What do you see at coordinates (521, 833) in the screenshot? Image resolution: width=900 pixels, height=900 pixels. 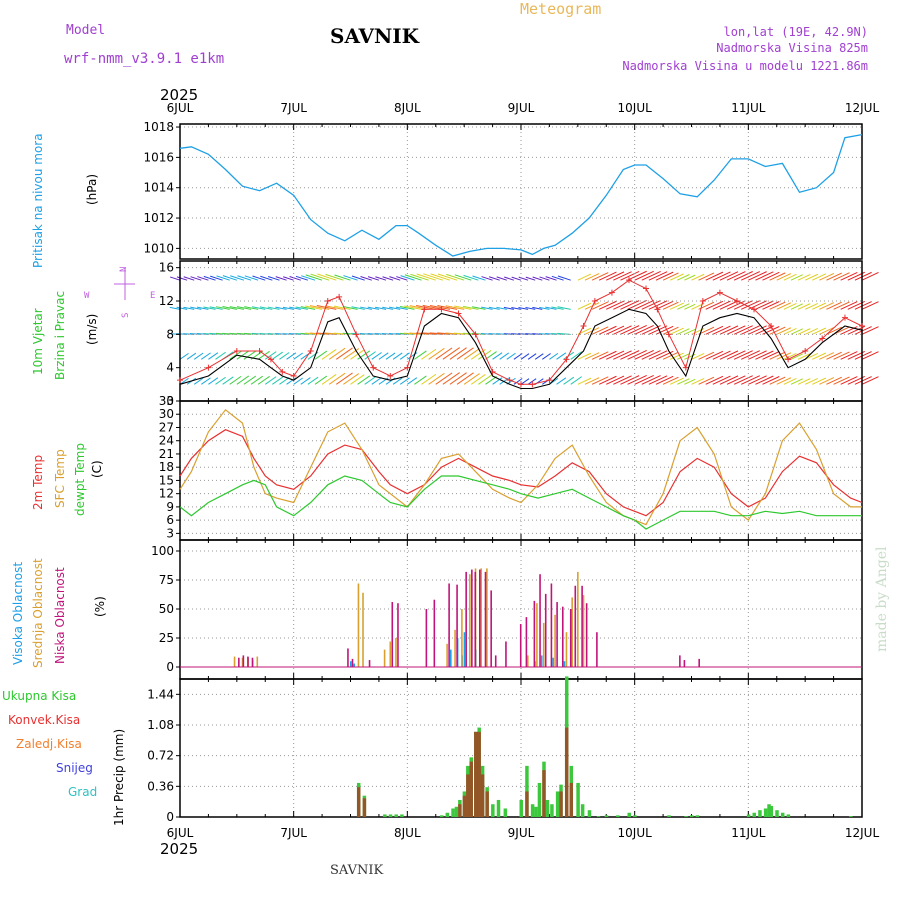 I see `bottom-date-label: 9JUL` at bounding box center [521, 833].